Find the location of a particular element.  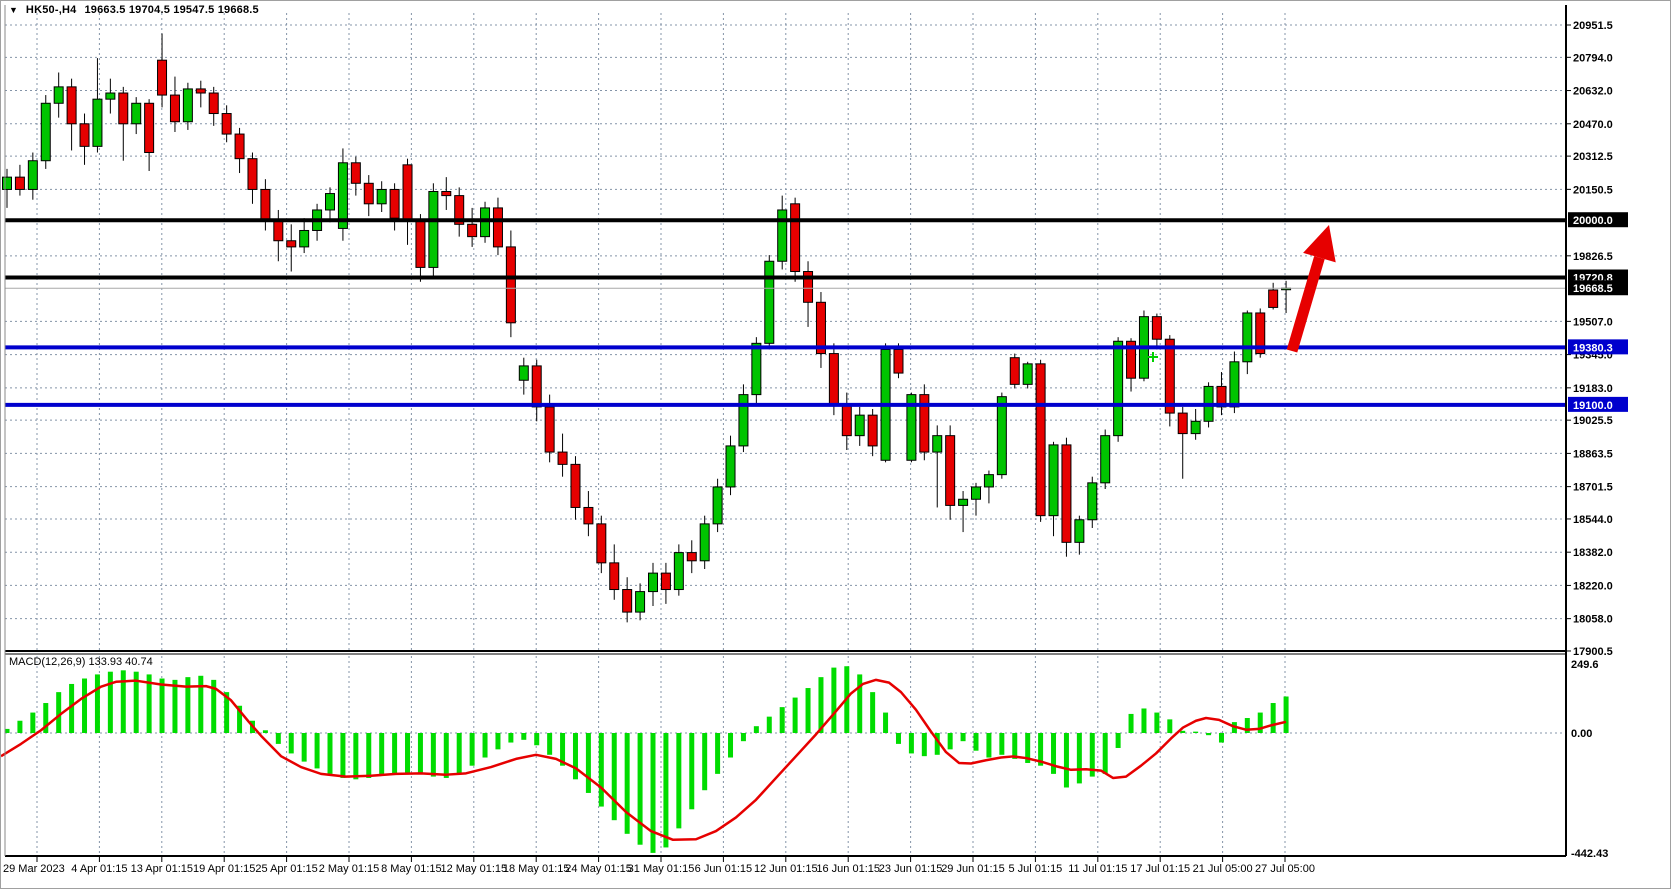

macd-axis-label: -442.43 is located at coordinates (1589, 854).